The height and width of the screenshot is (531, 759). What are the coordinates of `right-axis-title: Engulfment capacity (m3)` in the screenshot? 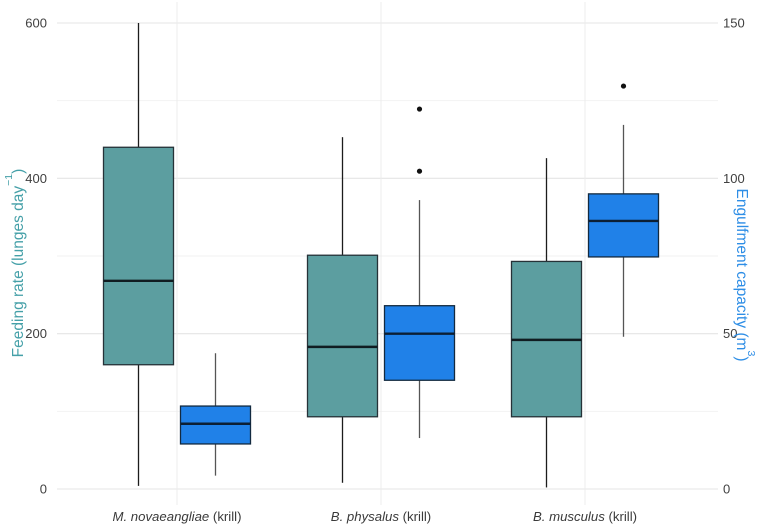 It's located at (744, 275).